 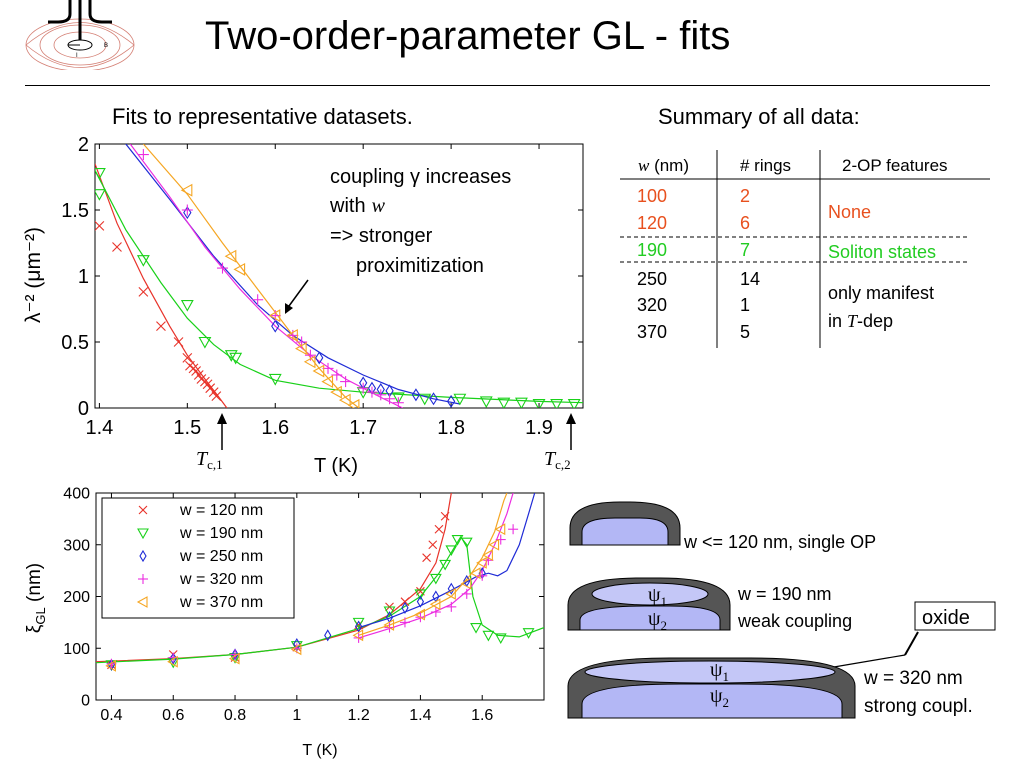 I want to click on table-row-rings: 7, so click(x=745, y=250).